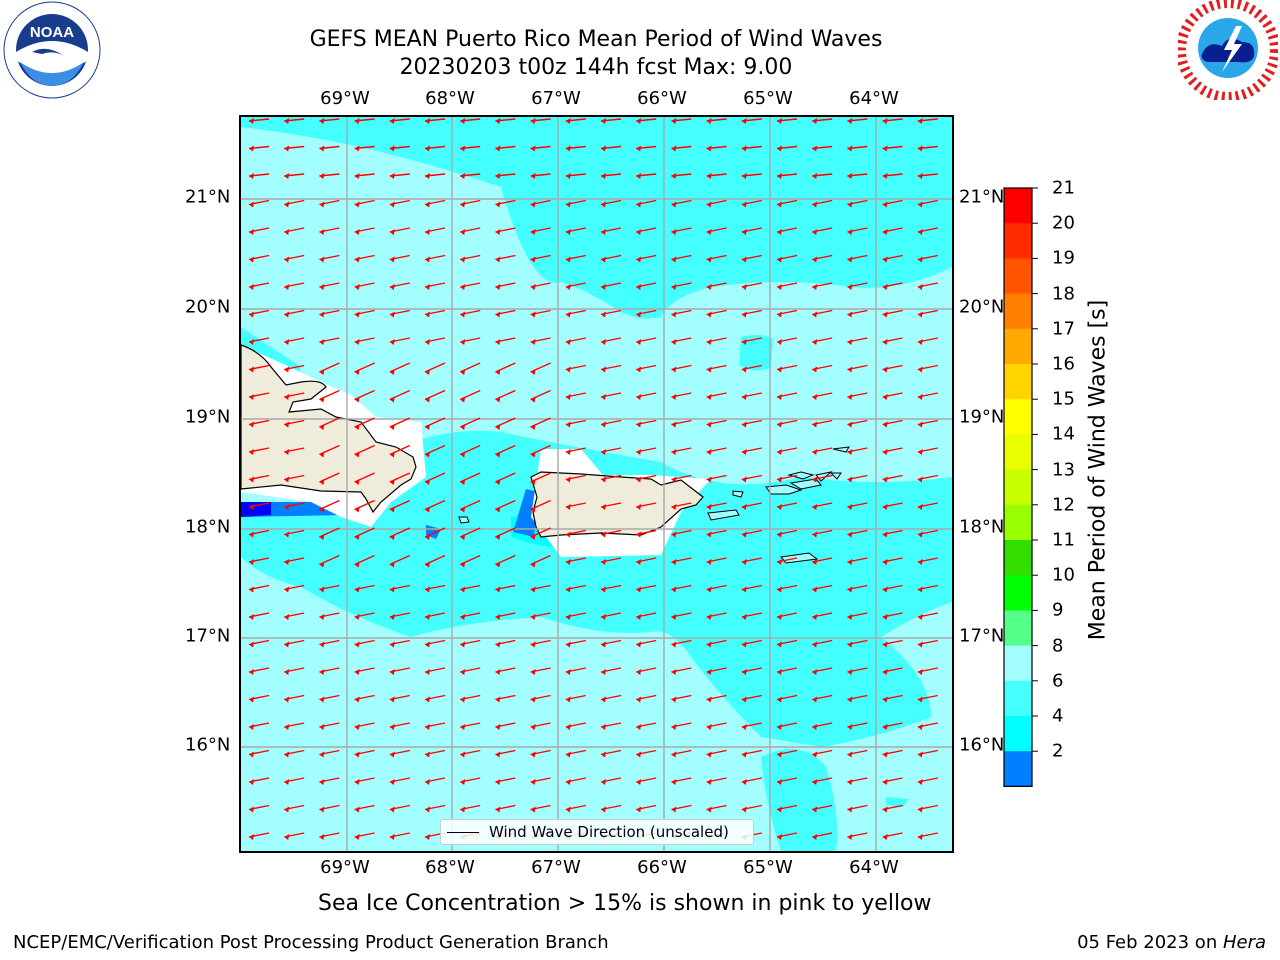 The height and width of the screenshot is (960, 1280). I want to click on svg-text: NOAA, so click(52, 32).